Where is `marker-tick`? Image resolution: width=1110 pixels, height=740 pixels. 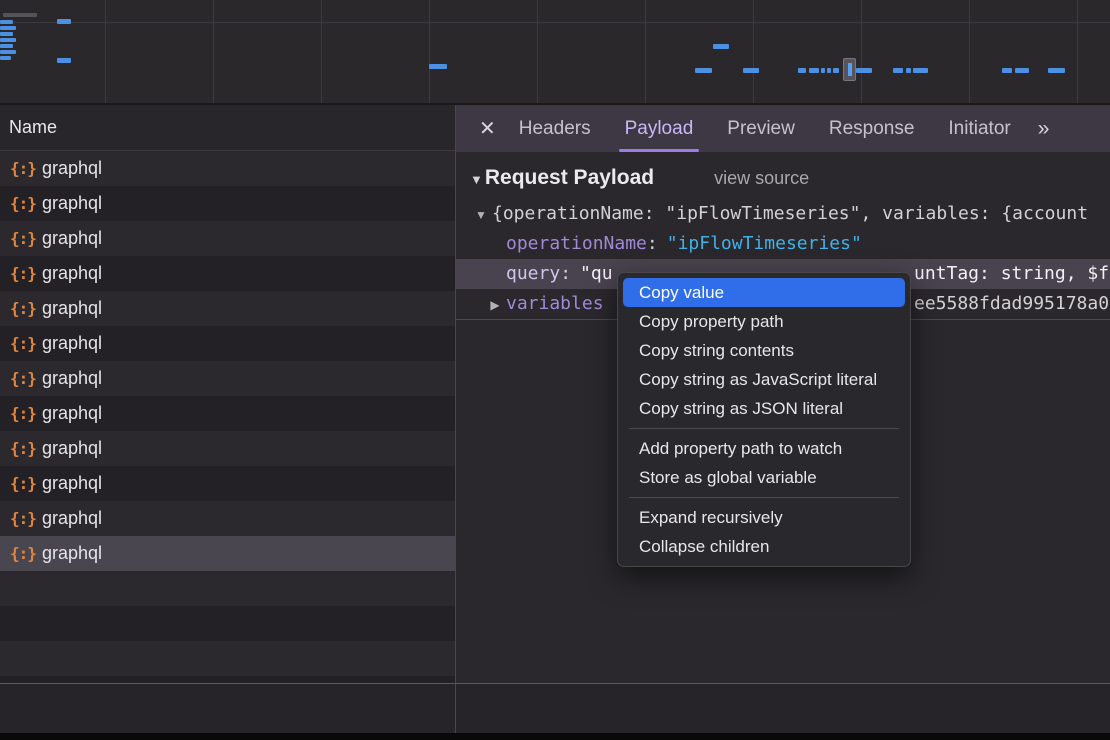 marker-tick is located at coordinates (849, 69).